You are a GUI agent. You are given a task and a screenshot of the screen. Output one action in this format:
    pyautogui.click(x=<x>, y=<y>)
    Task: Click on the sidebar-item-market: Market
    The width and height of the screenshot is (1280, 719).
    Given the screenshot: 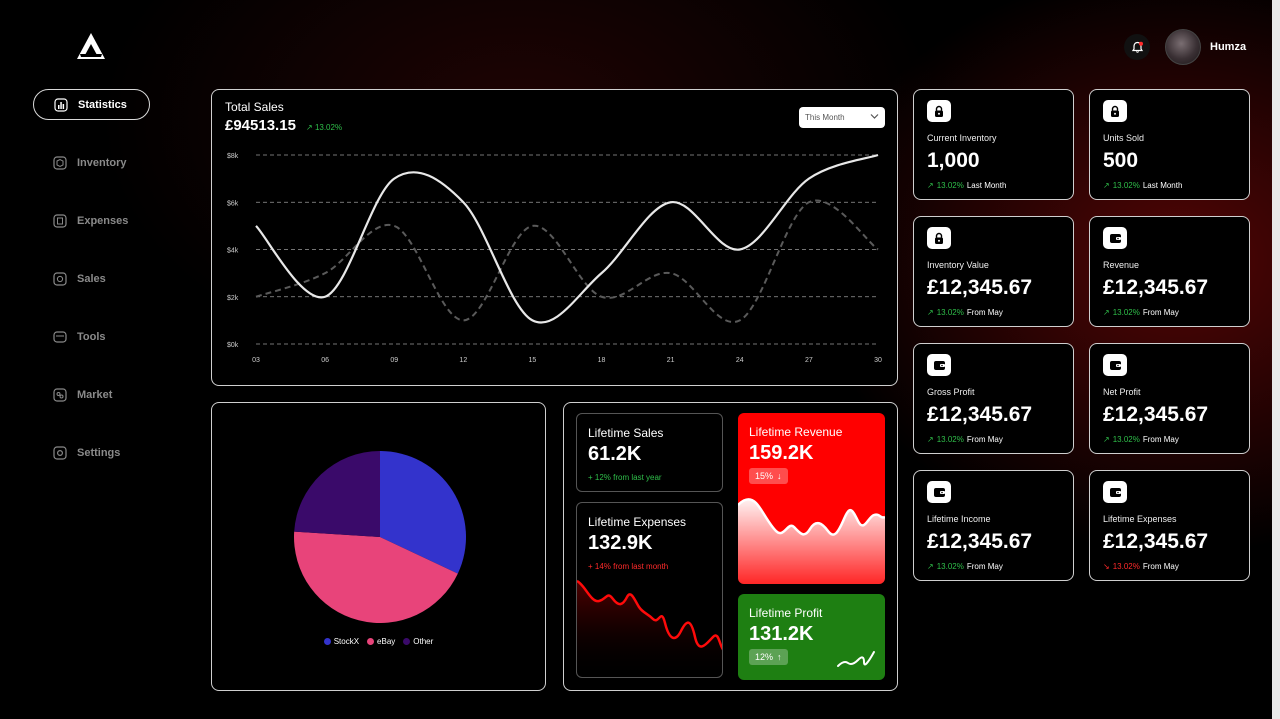 What is the action you would take?
    pyautogui.click(x=91, y=394)
    